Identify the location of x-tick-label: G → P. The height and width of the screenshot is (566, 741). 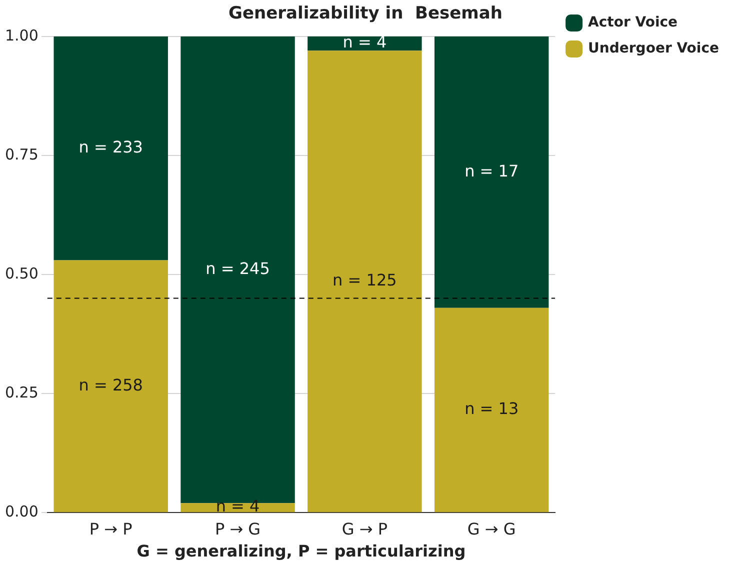
(365, 528).